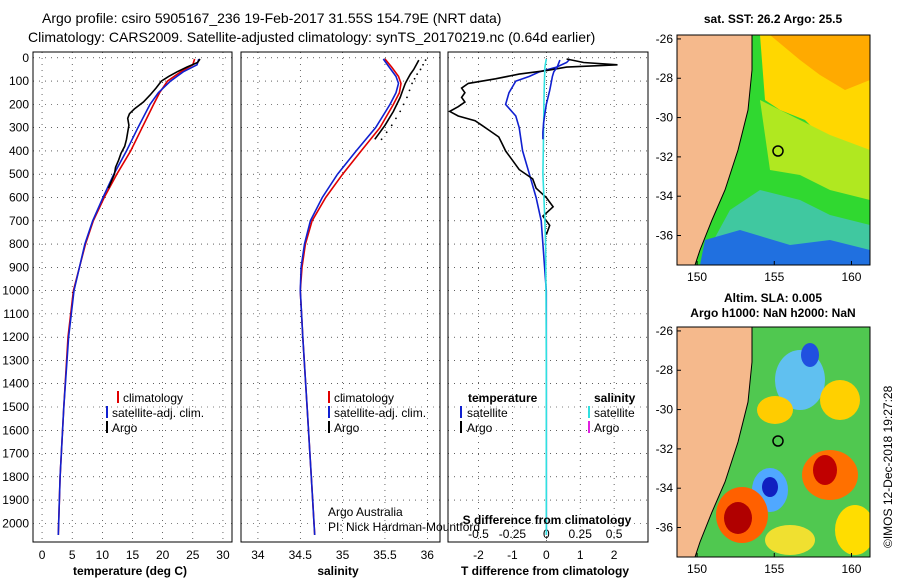 This screenshot has width=900, height=580. I want to click on x-tick-label: 35.5, so click(385, 555).